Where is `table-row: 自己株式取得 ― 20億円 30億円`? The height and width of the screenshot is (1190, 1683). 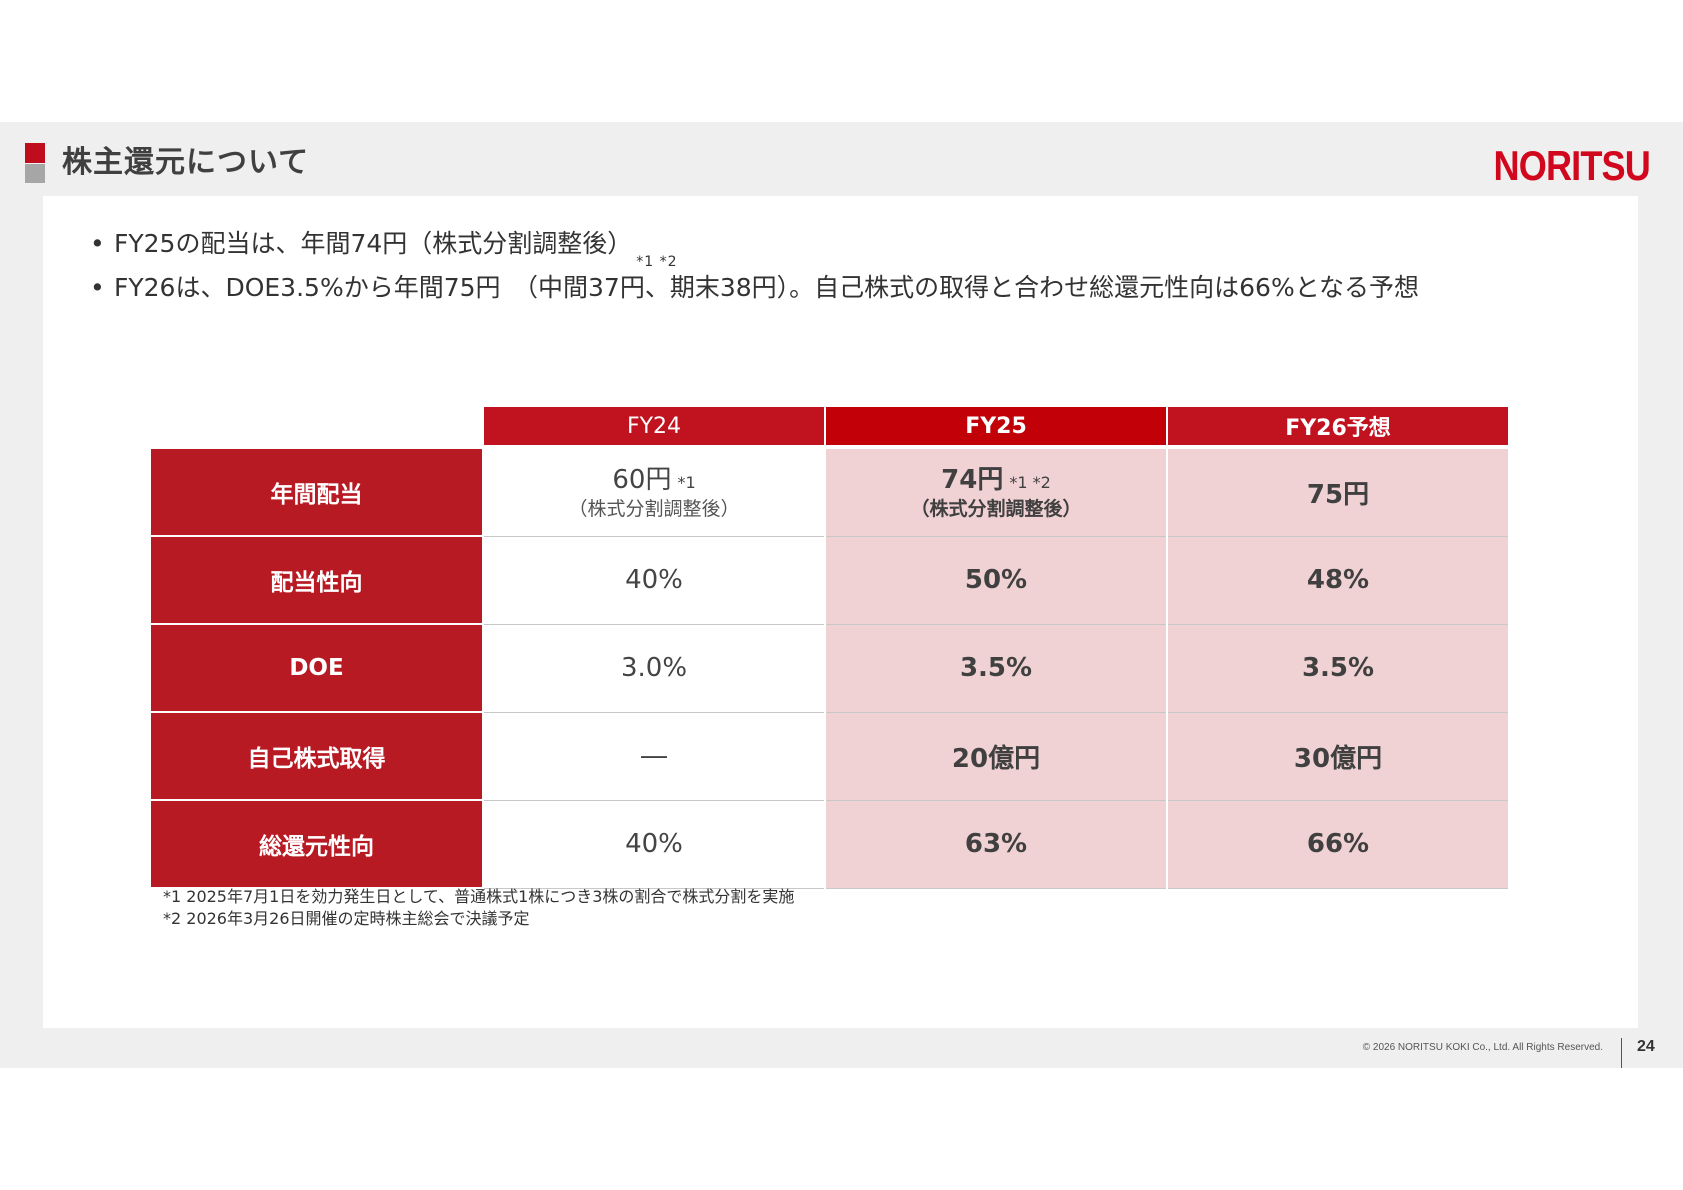
table-row: 自己株式取得 ― 20億円 30億円 is located at coordinates (829, 756).